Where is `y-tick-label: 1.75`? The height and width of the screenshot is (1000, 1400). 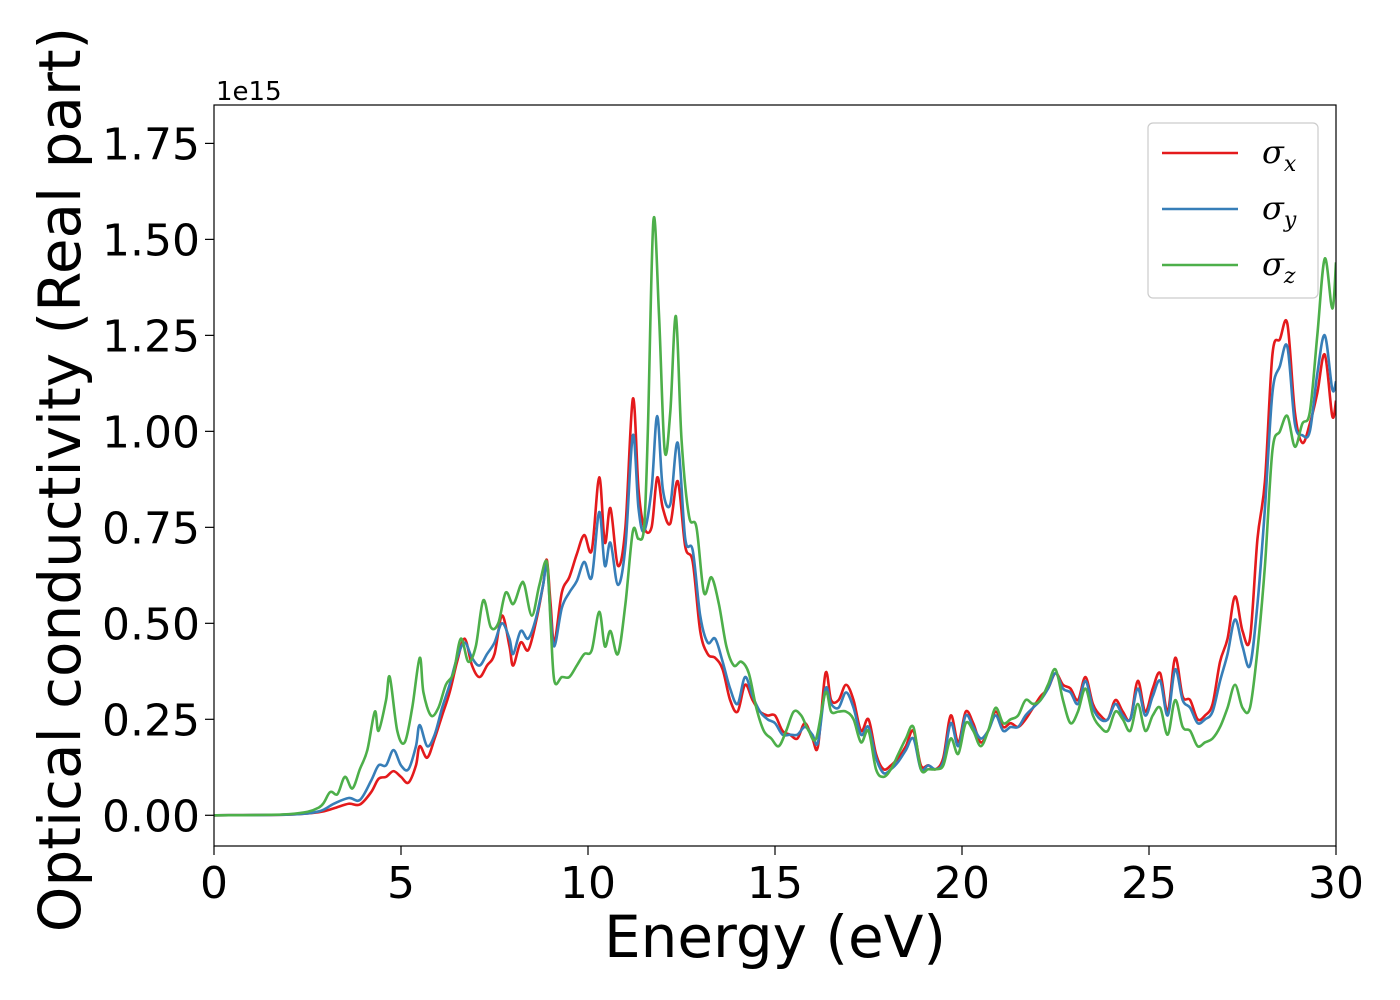
y-tick-label: 1.75 is located at coordinates (151, 144).